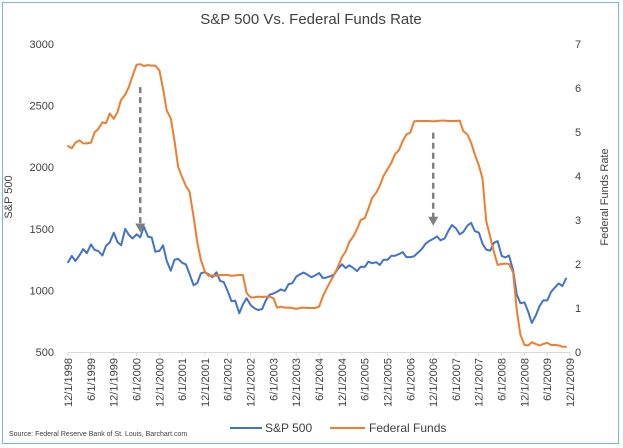  Describe the element at coordinates (42, 230) in the screenshot. I see `left-tick-label: 1500` at that location.